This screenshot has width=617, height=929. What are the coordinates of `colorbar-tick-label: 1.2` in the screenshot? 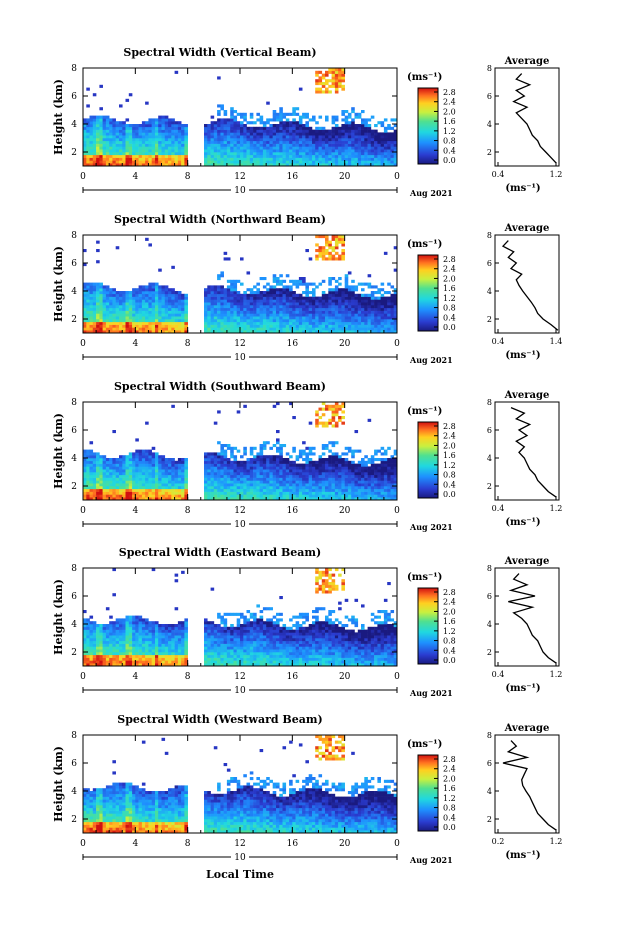 It's located at (449, 131).